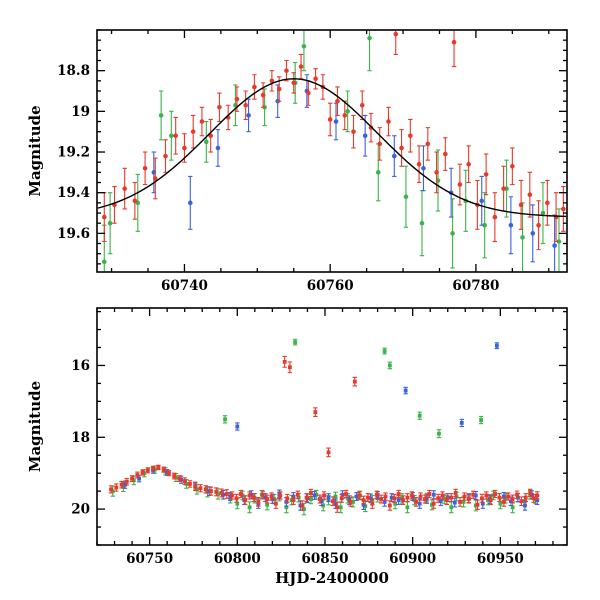  I want to click on y-axis-tick-label: 19.6, so click(73, 234).